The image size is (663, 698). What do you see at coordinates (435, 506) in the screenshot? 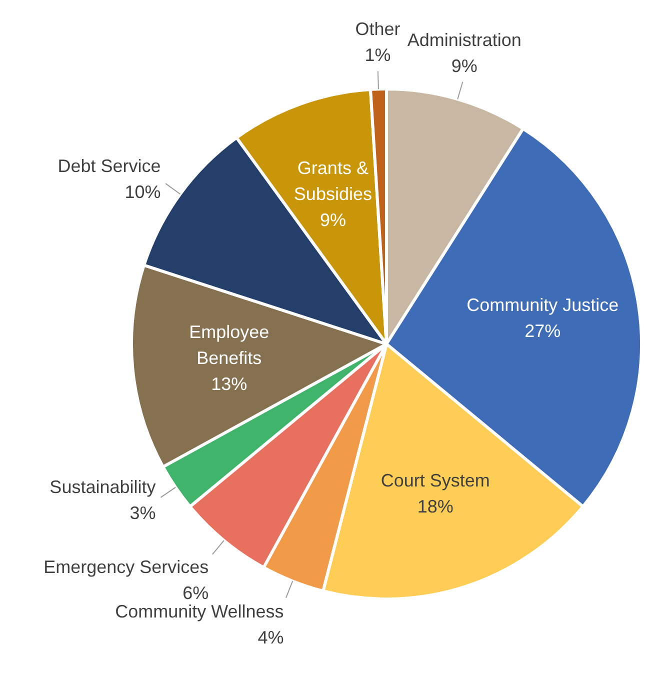
I see `data-label: 18%` at bounding box center [435, 506].